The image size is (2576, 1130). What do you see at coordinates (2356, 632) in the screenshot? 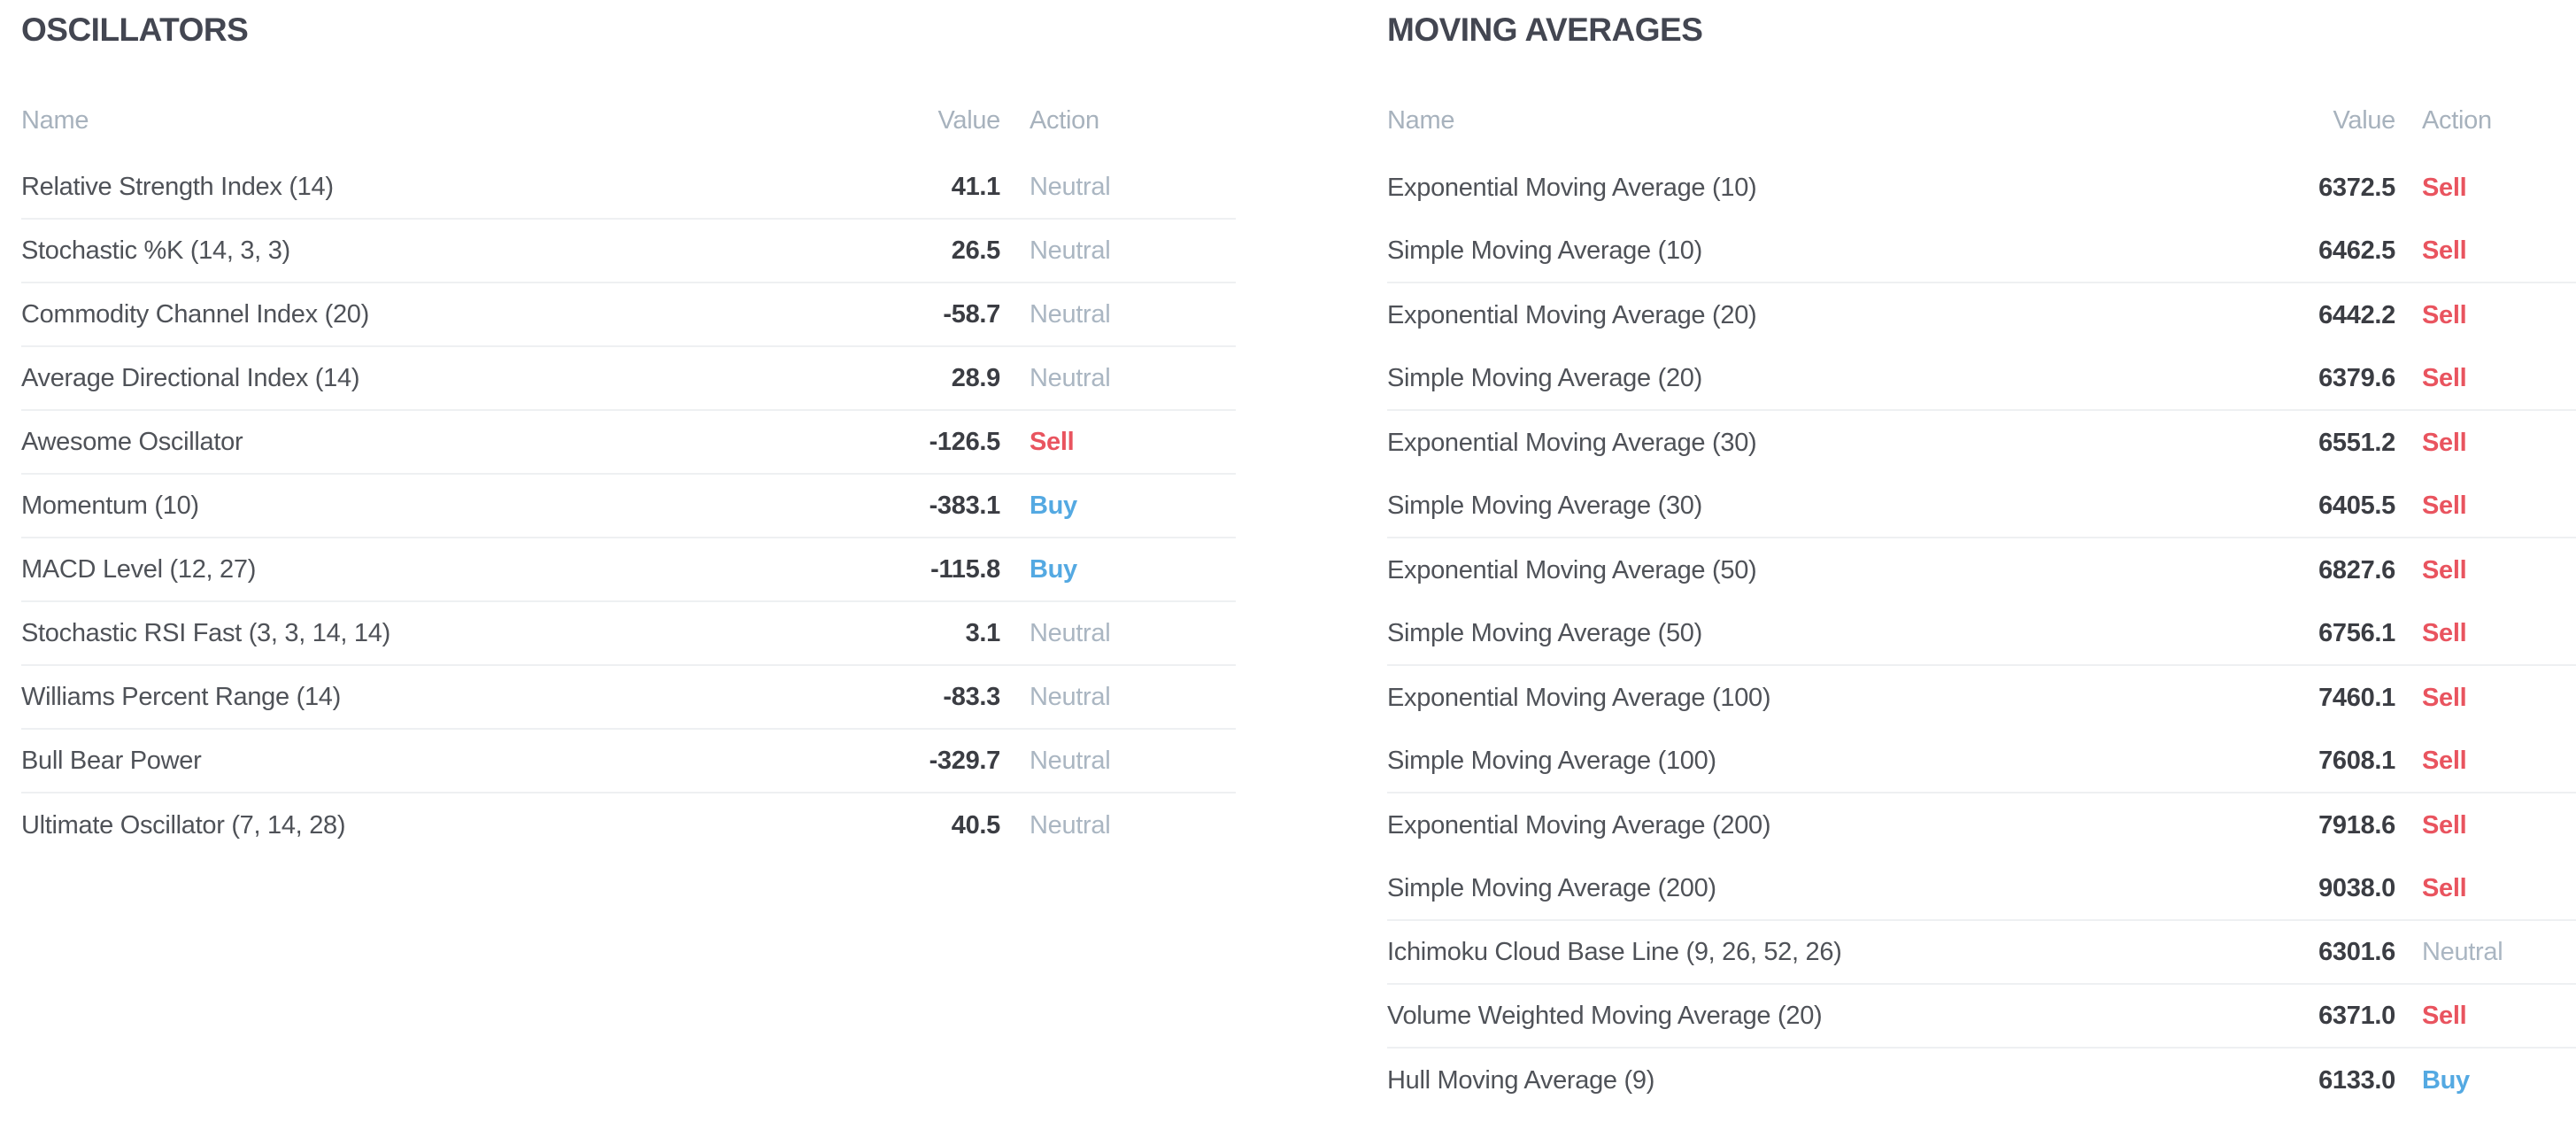
I see `indicator-value: 6756.1` at bounding box center [2356, 632].